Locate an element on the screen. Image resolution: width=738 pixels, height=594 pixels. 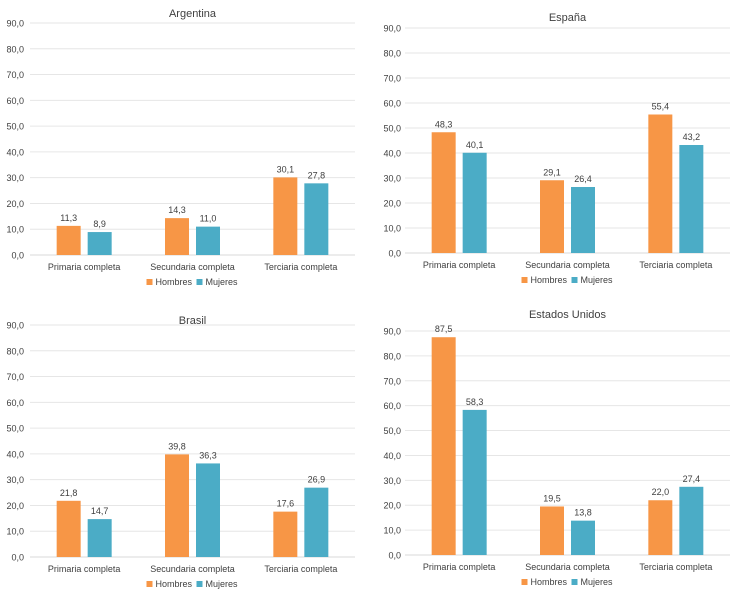
data-label: 22,0 is located at coordinates (661, 492).